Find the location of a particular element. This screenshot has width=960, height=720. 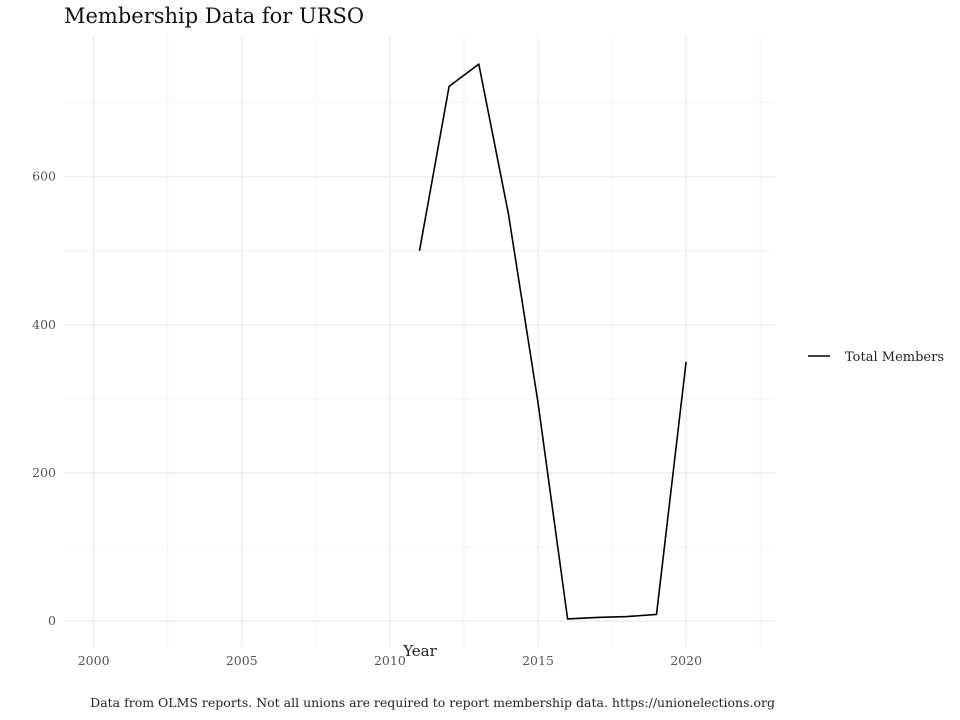

x-tick-label: 2020 is located at coordinates (686, 660).